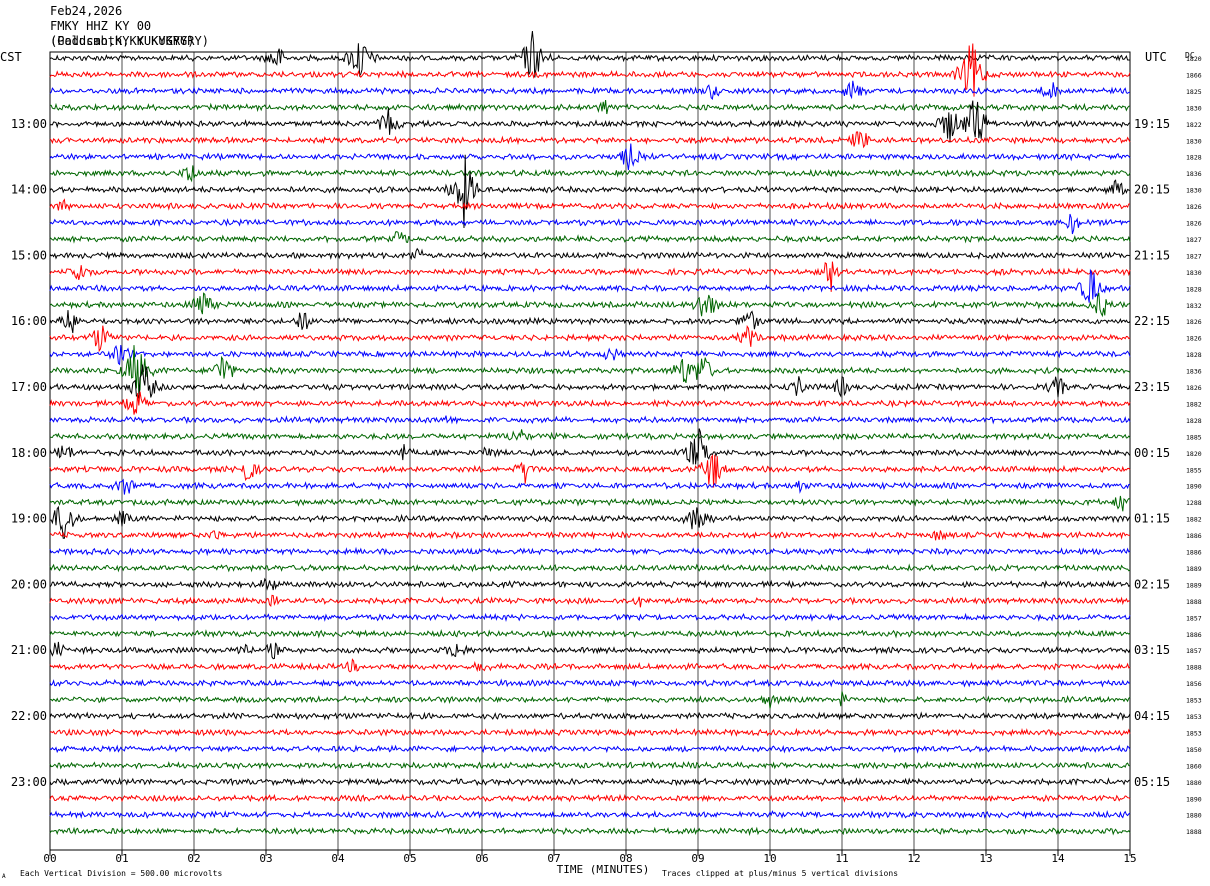 The height and width of the screenshot is (886, 1210). Describe the element at coordinates (1152, 453) in the screenshot. I see `hour-label-utc: 00:15` at that location.